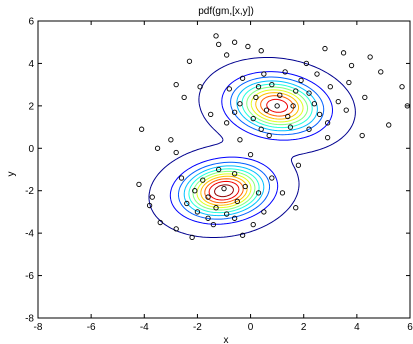  I want to click on chart-title: pdf(gm,[x,y]), so click(226, 11).